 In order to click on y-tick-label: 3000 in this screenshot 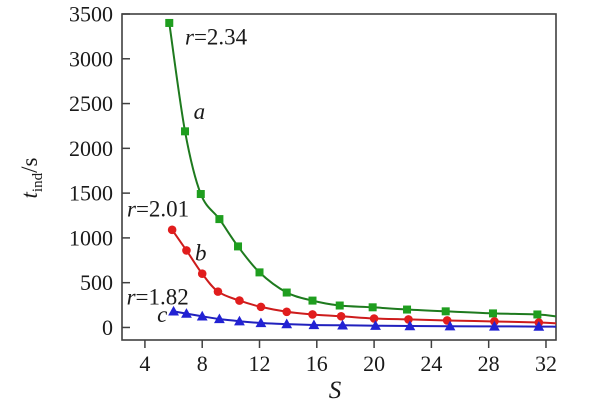, I will do `click(91, 58)`.